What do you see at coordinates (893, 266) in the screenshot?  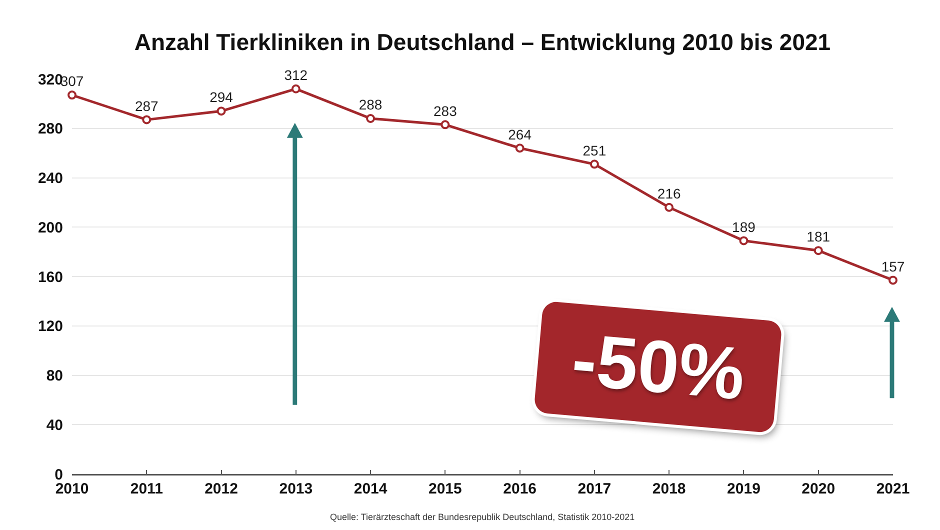 I see `data-label: 157` at bounding box center [893, 266].